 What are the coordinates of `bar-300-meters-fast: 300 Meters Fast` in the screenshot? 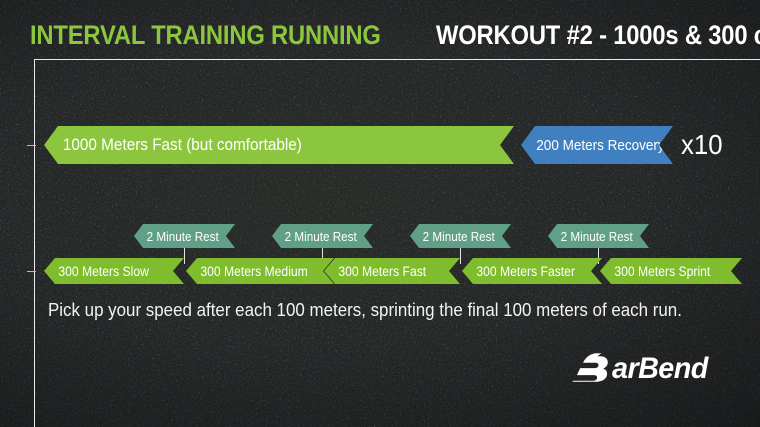 It's located at (392, 271).